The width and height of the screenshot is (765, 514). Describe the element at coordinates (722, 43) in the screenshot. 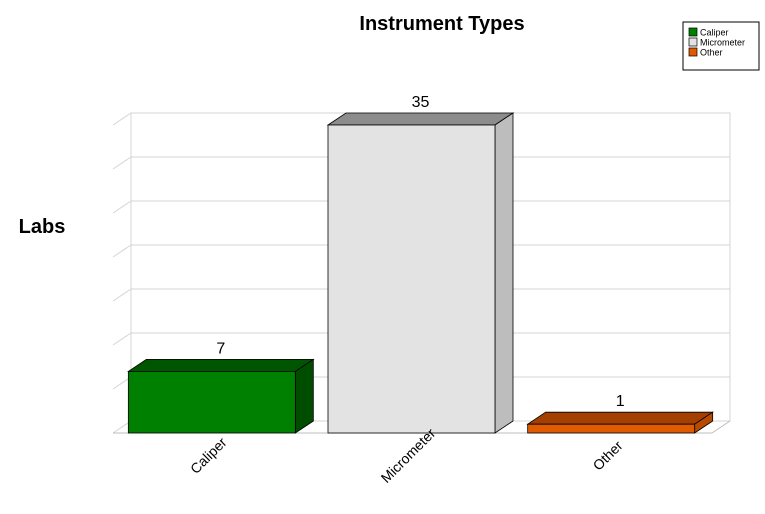

I see `legend-label: Micrometer` at that location.